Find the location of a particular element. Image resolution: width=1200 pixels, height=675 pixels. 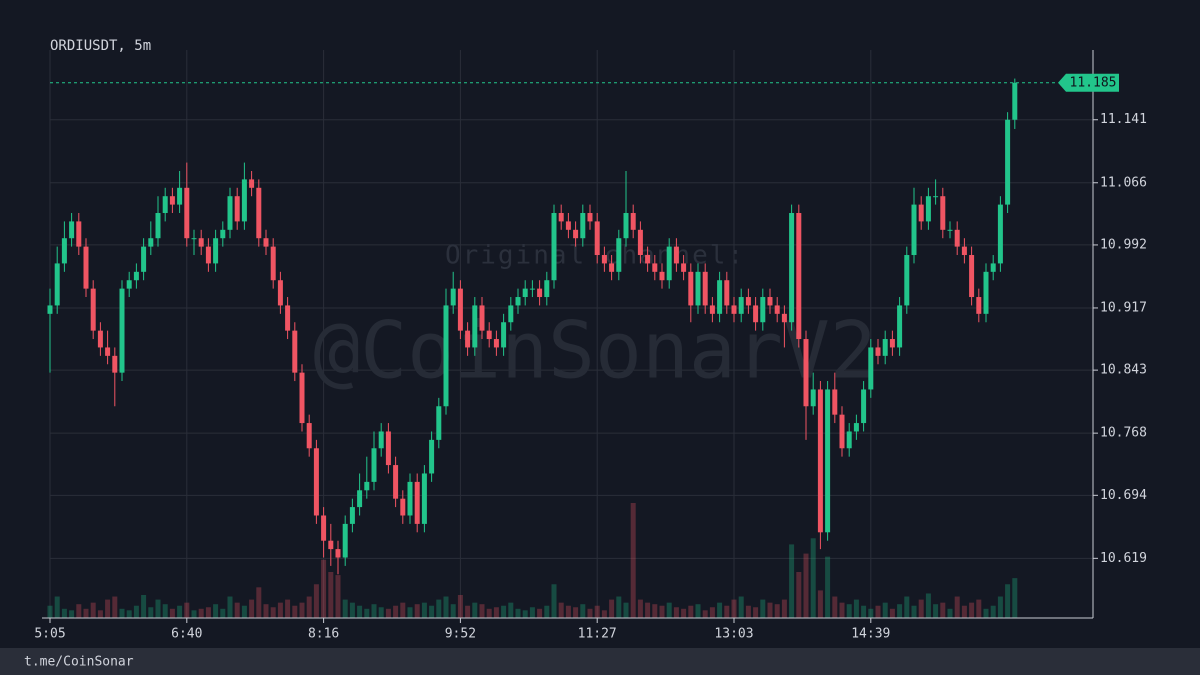

footer-bar is located at coordinates (600, 661).